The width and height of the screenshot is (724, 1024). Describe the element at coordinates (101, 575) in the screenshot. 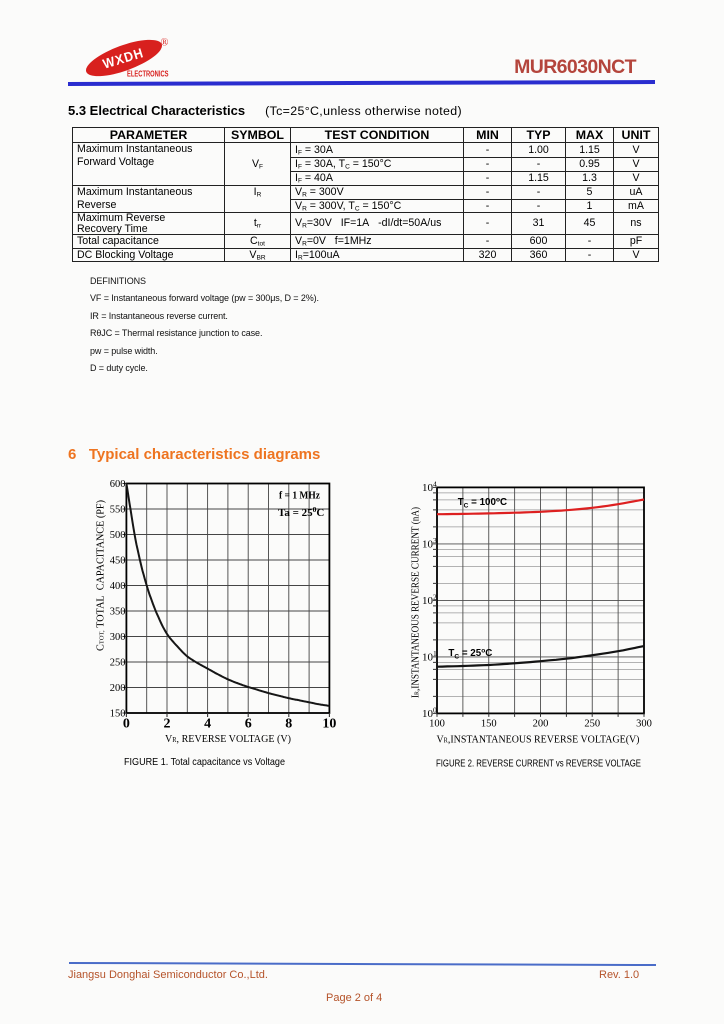

I see `svg-text: CTOT, TOTAL CAPACITANCE (PF)` at that location.